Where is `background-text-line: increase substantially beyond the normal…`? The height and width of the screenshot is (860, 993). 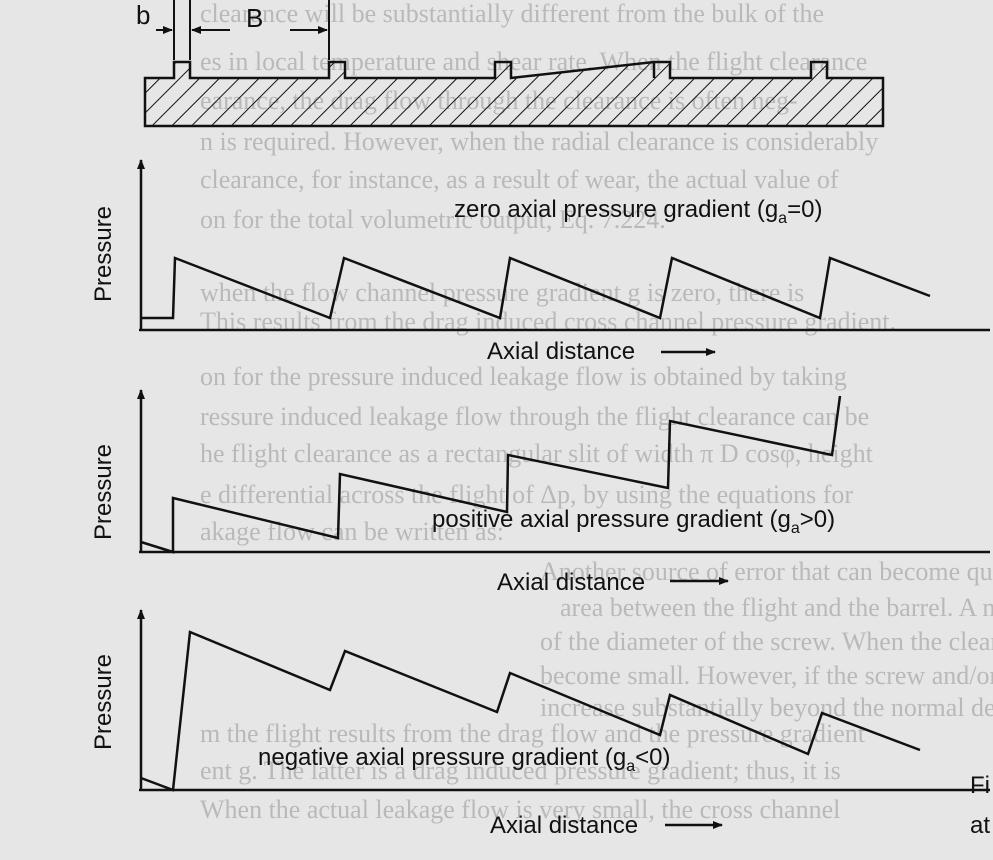
background-text-line: increase substantially beyond the normal… is located at coordinates (766, 707).